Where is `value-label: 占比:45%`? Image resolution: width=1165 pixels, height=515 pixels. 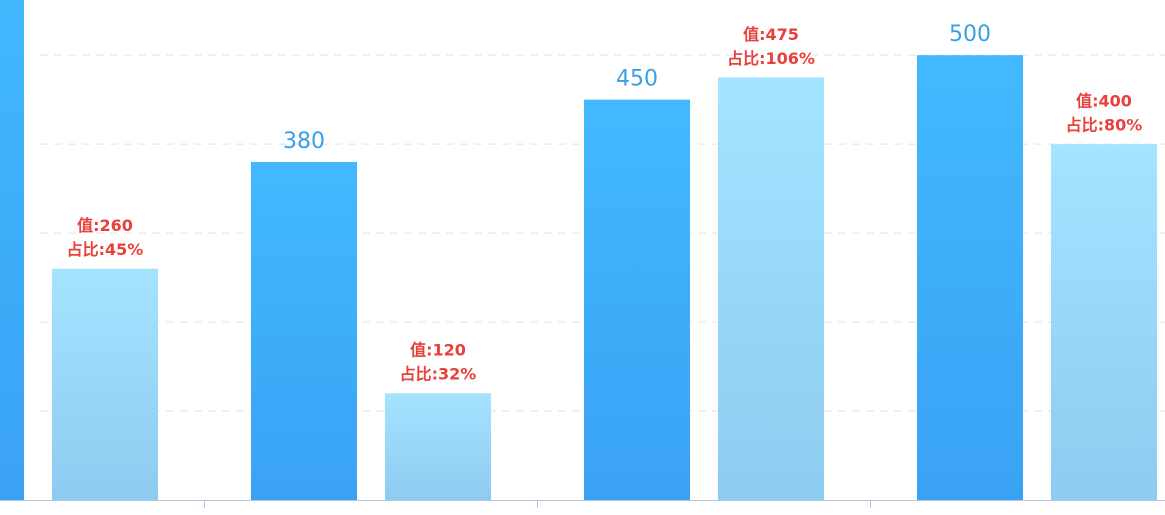 value-label: 占比:45% is located at coordinates (105, 249).